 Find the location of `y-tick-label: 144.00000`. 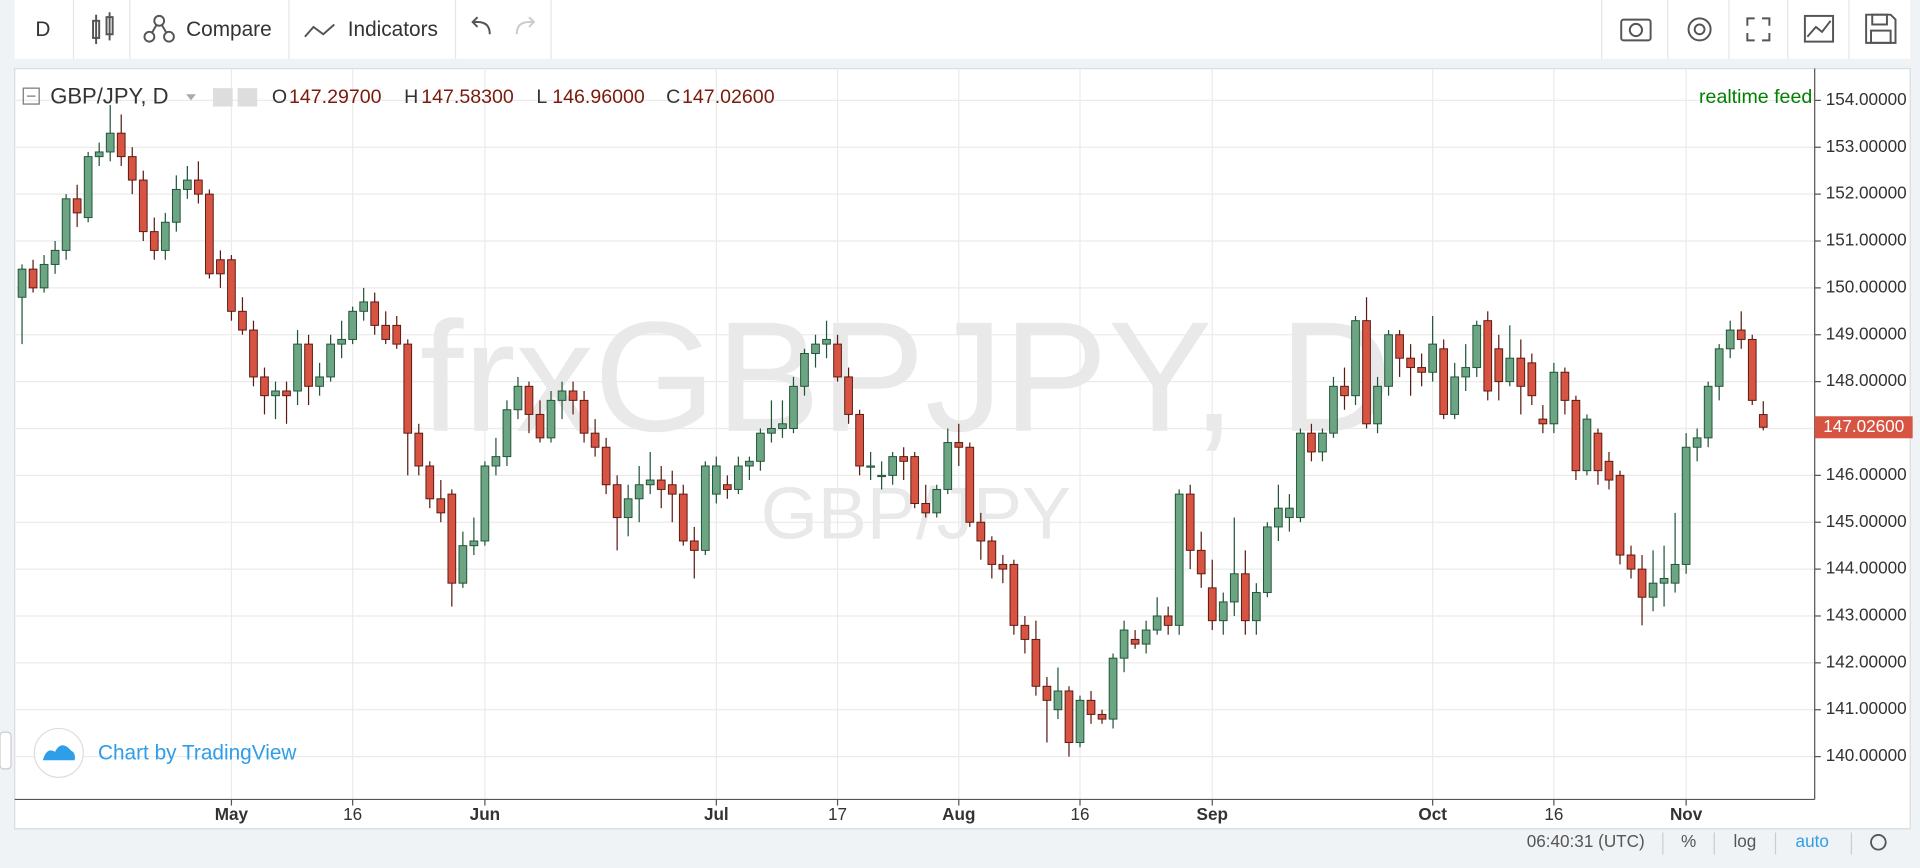

y-tick-label: 144.00000 is located at coordinates (1866, 568).